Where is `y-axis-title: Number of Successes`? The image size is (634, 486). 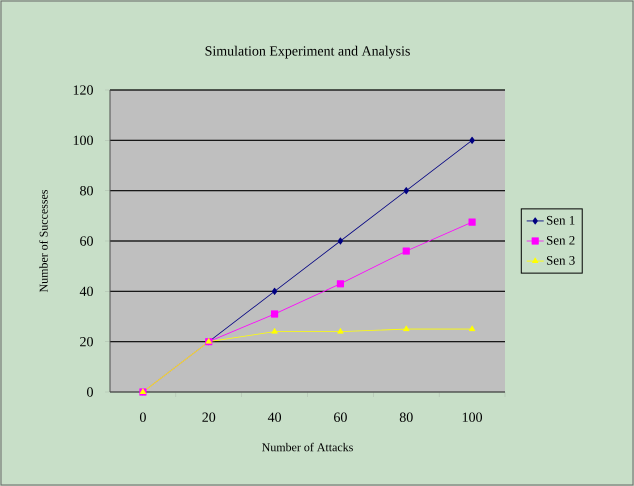 y-axis-title: Number of Successes is located at coordinates (43, 241).